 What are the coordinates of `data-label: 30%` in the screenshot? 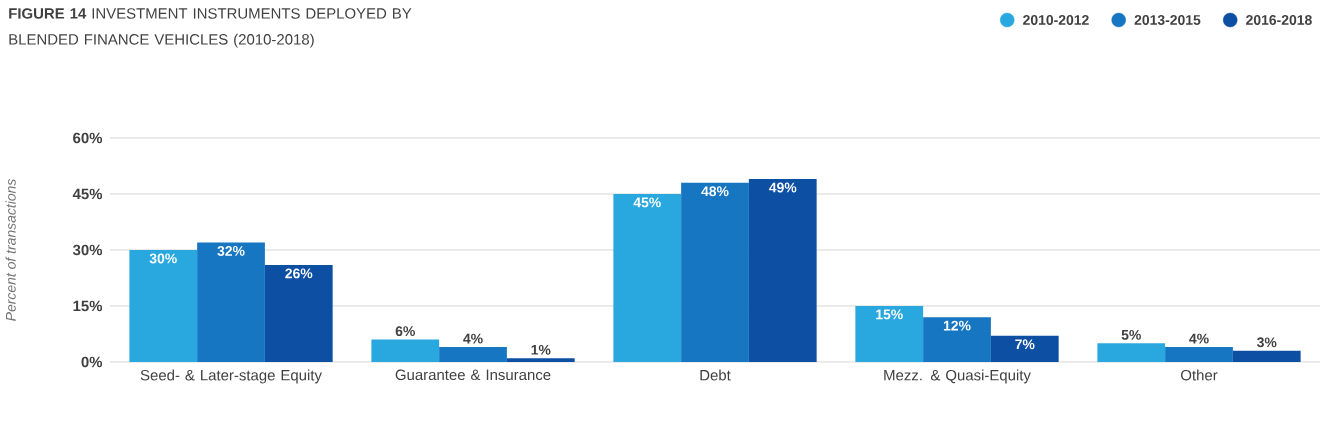 It's located at (163, 258).